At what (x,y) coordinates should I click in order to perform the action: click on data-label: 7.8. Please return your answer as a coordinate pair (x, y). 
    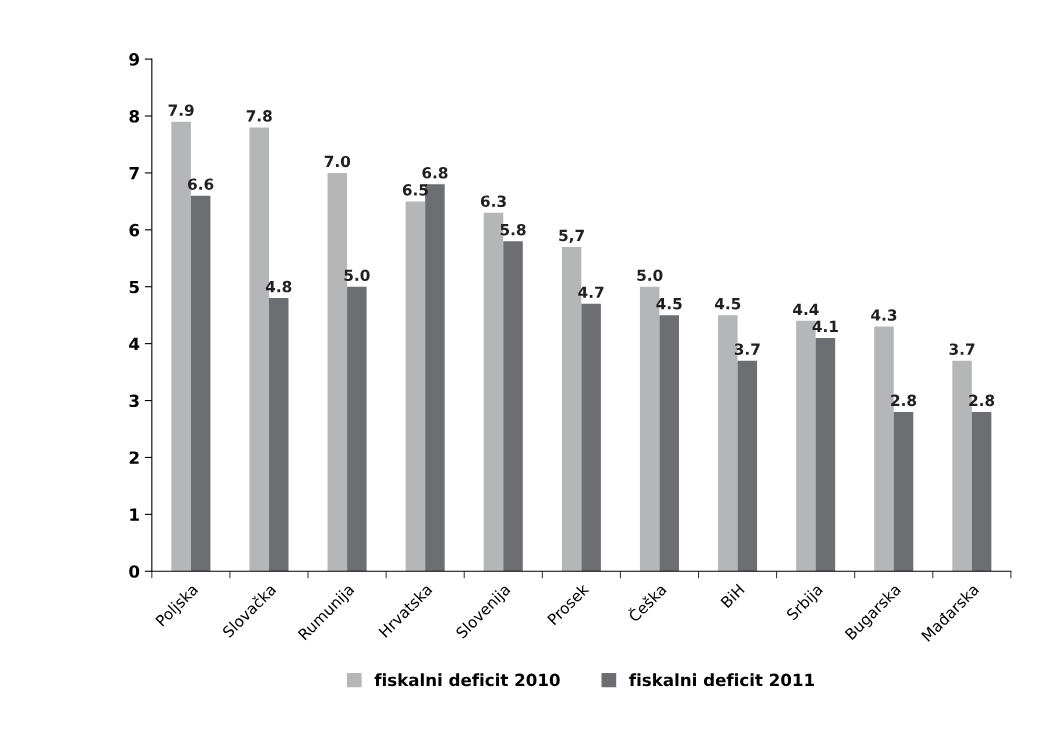
    Looking at the image, I should click on (259, 116).